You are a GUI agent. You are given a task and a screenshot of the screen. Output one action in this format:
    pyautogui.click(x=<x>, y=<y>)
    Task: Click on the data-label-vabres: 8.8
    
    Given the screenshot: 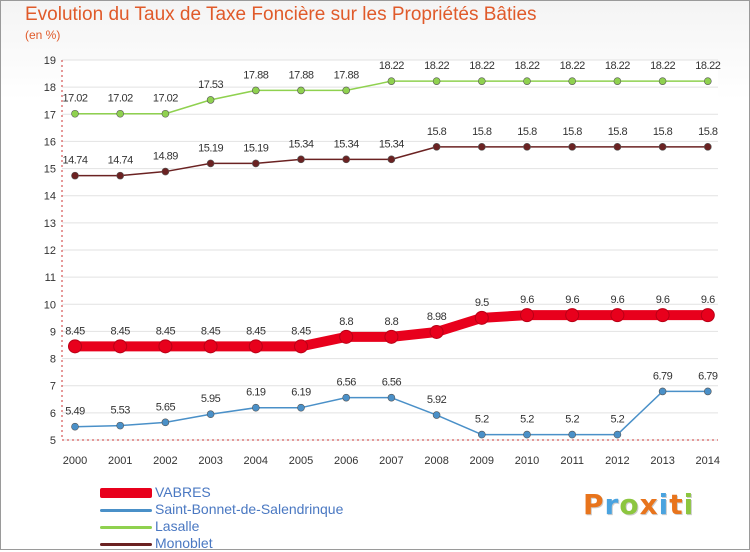 What is the action you would take?
    pyautogui.click(x=392, y=322)
    